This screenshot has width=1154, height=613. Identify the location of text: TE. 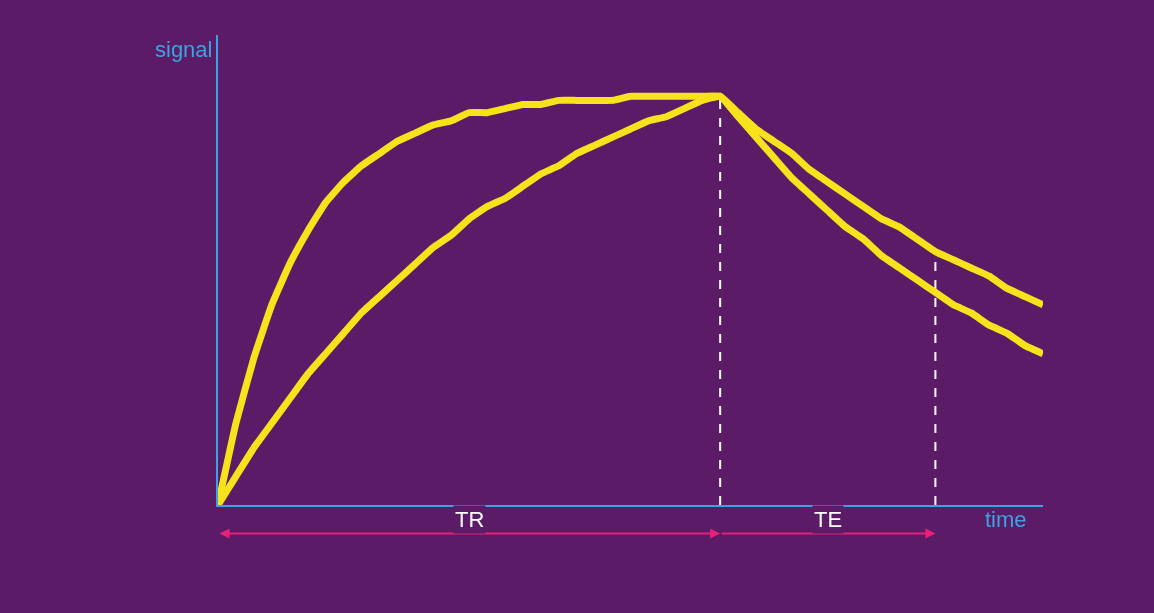
(828, 519).